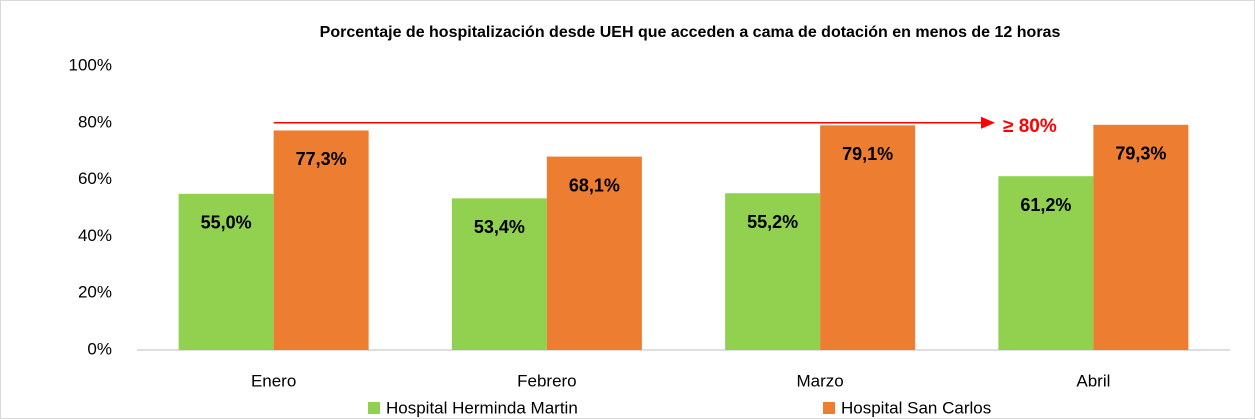 The width and height of the screenshot is (1255, 419). Describe the element at coordinates (820, 380) in the screenshot. I see `x-tick-label: Marzo` at that location.